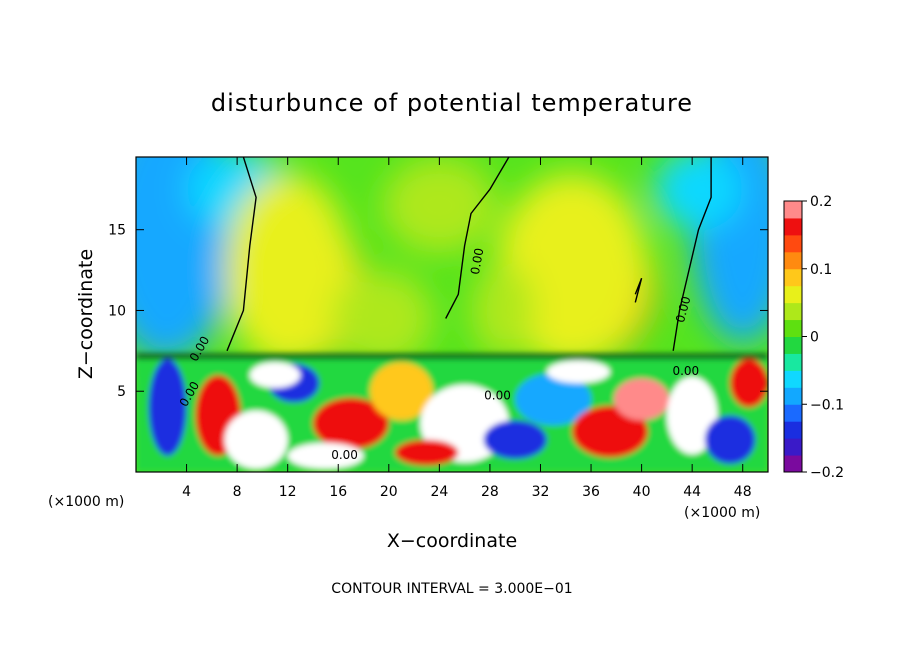 The image size is (904, 654). Describe the element at coordinates (591, 492) in the screenshot. I see `x-tick-label: 36` at that location.